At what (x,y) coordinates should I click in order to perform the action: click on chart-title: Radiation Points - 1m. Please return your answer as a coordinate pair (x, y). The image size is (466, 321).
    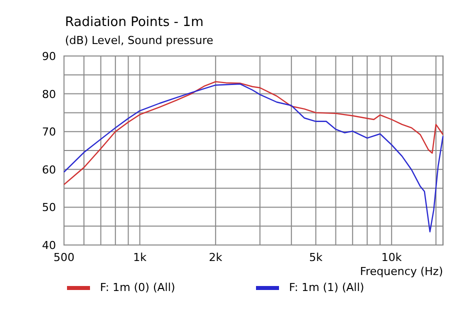
    Looking at the image, I should click on (134, 22).